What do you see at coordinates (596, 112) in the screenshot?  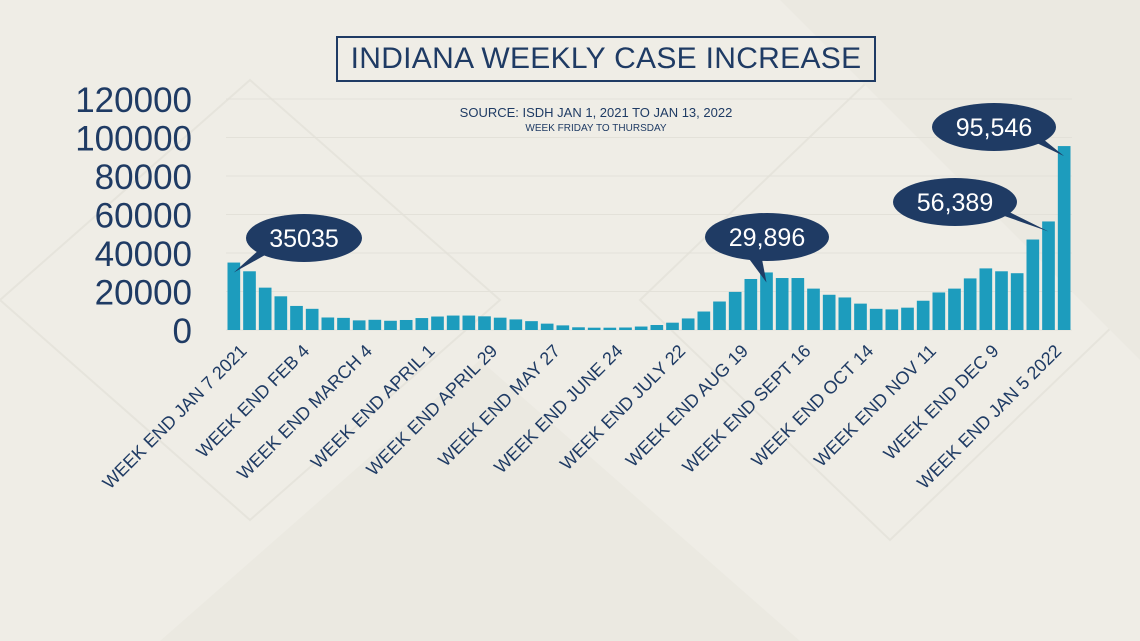 I see `chart-subtitle: SOURCE: ISDH JAN 1, 2021 TO JAN 13, 2022` at bounding box center [596, 112].